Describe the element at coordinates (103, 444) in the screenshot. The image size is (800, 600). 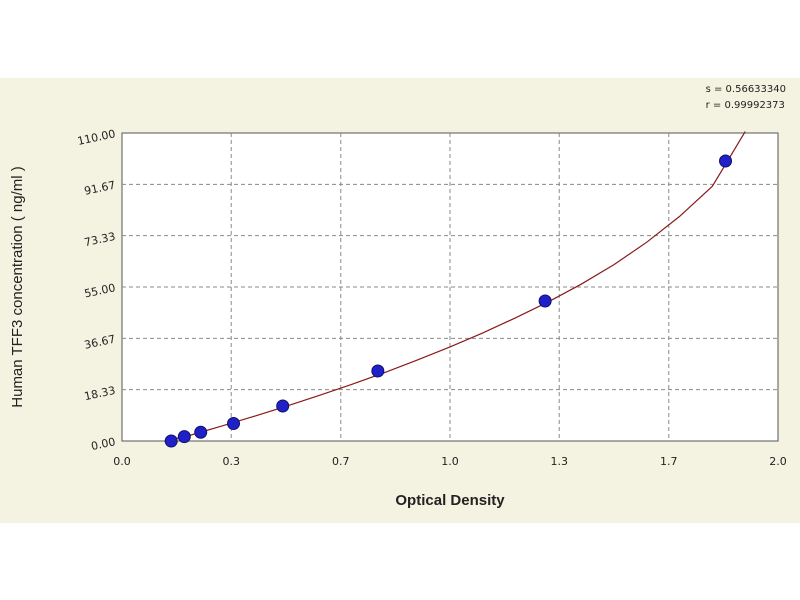
I see `y-tick-label: 0.00` at that location.